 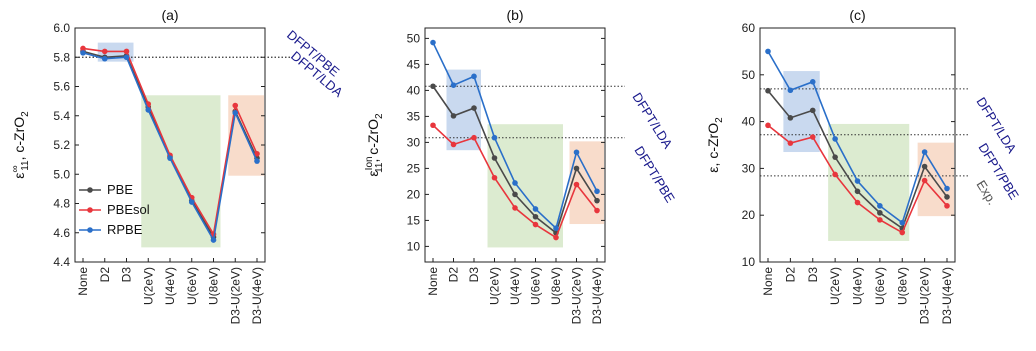 I want to click on y-tick-label: 35, so click(x=414, y=116).